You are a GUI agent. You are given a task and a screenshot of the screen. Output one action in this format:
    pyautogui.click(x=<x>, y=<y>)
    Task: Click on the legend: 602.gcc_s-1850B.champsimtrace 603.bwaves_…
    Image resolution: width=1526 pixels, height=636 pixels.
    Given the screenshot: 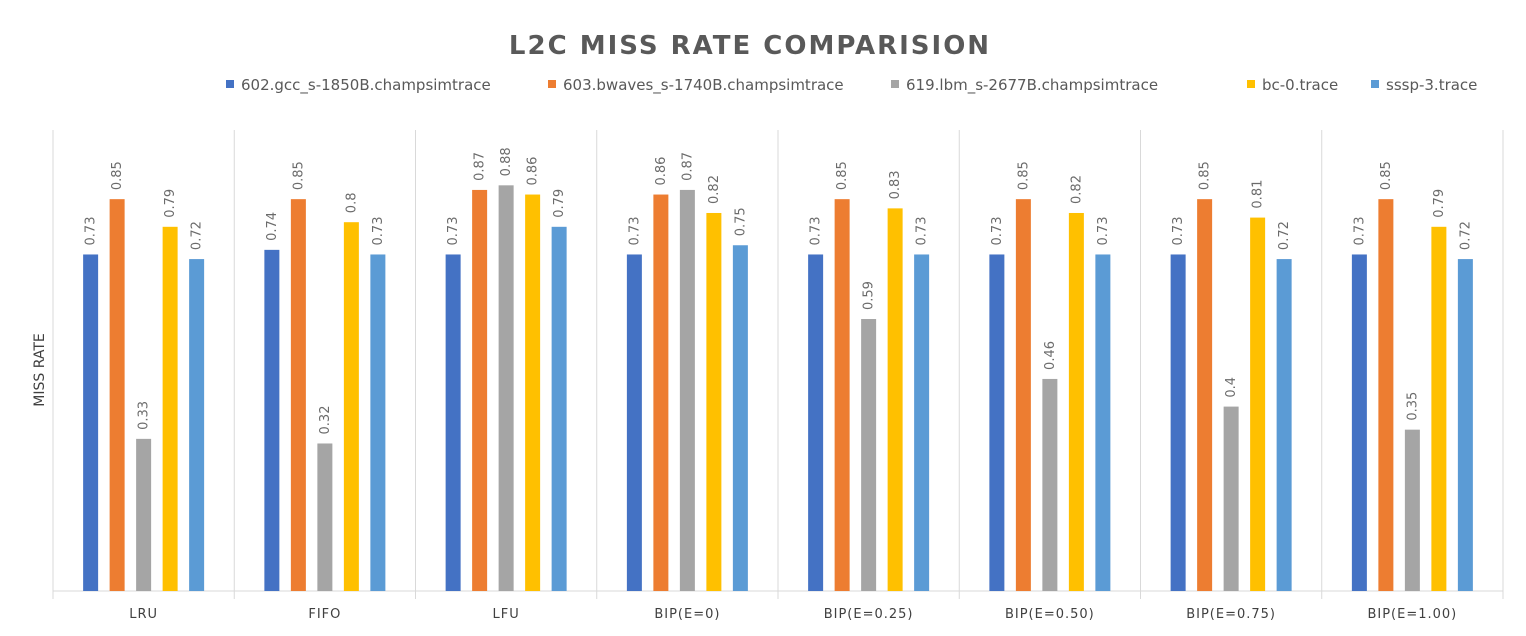 What is the action you would take?
    pyautogui.click(x=851, y=85)
    